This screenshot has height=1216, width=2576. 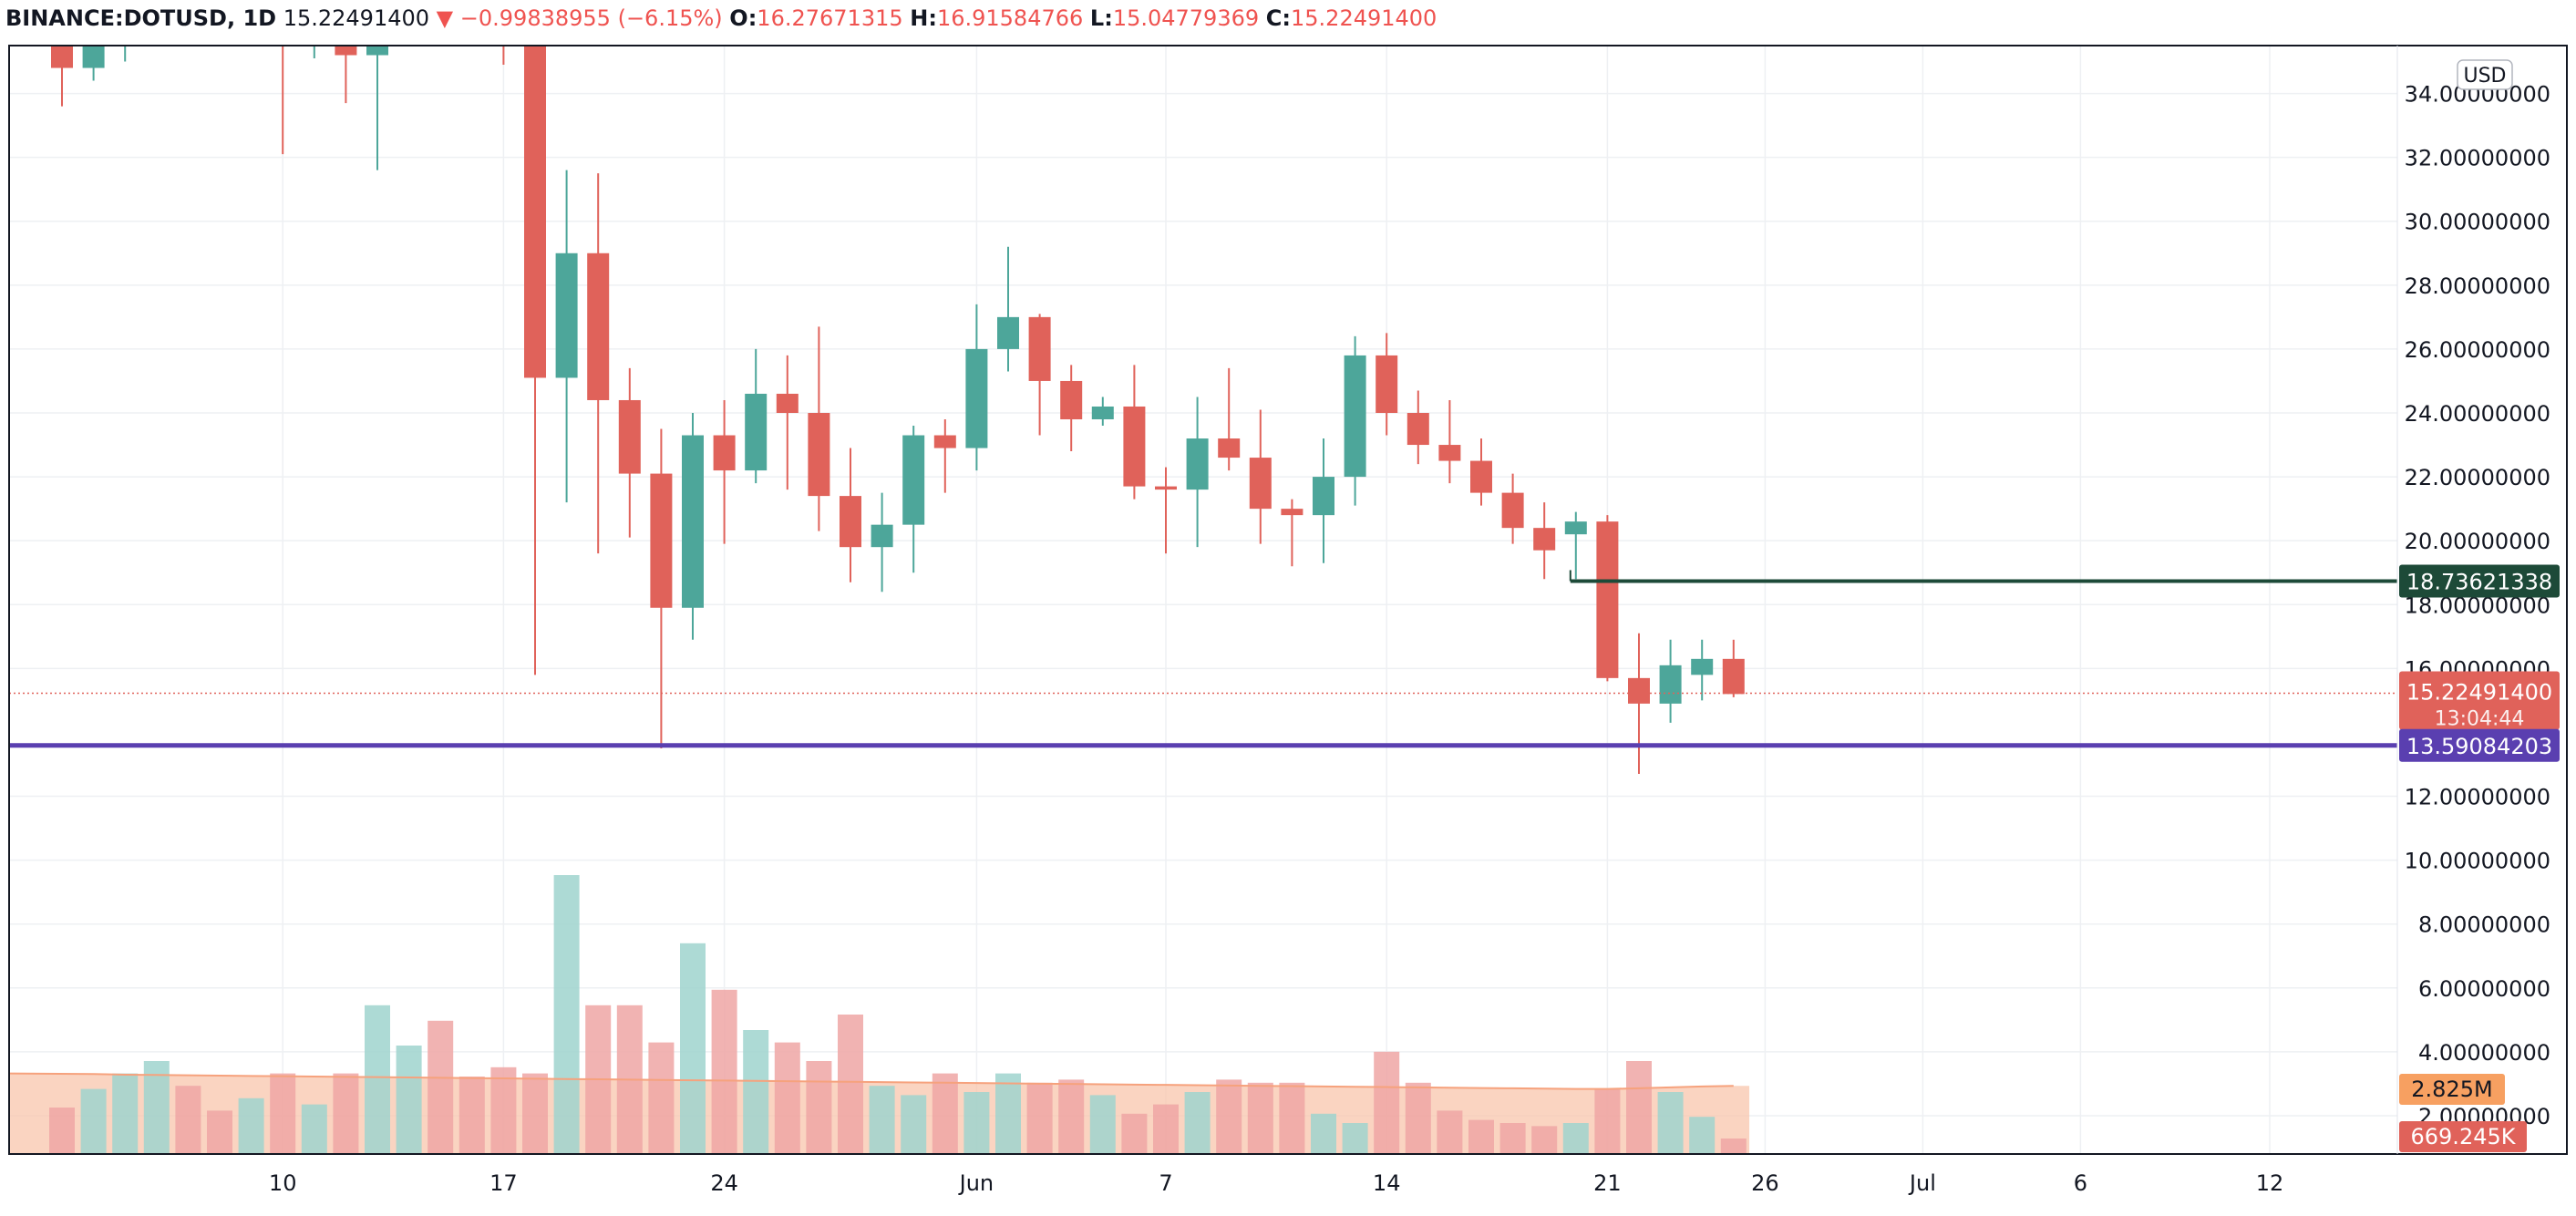 I want to click on resistance-price-label: 18.73621338, so click(x=2479, y=581).